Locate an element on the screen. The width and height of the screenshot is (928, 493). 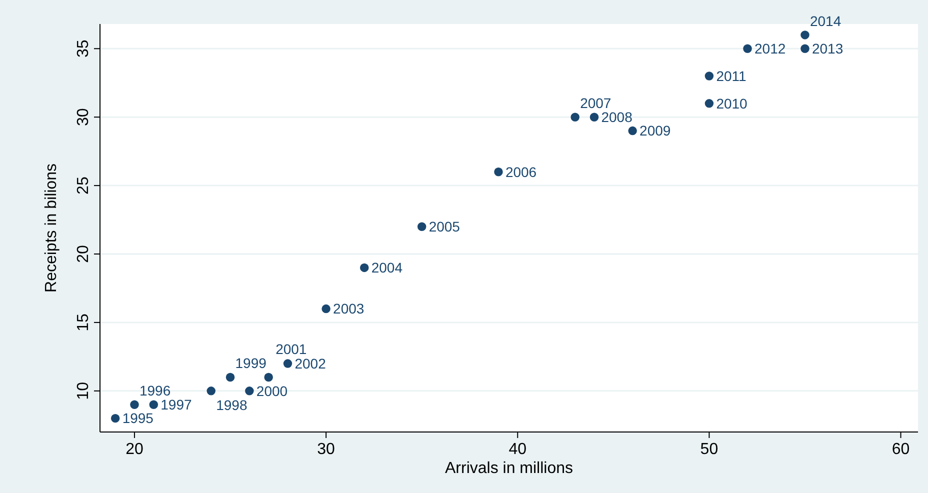
annotation: 1998 is located at coordinates (232, 404).